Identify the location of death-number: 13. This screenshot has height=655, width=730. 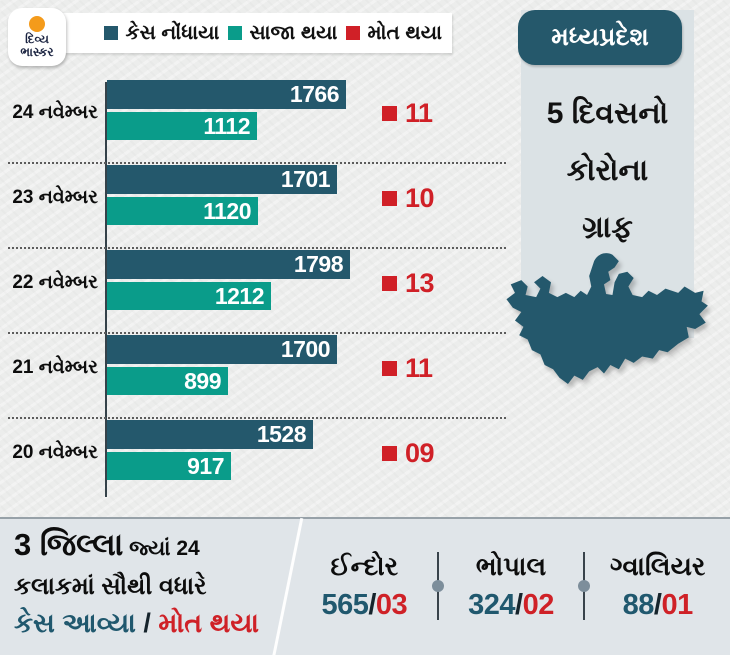
(420, 282).